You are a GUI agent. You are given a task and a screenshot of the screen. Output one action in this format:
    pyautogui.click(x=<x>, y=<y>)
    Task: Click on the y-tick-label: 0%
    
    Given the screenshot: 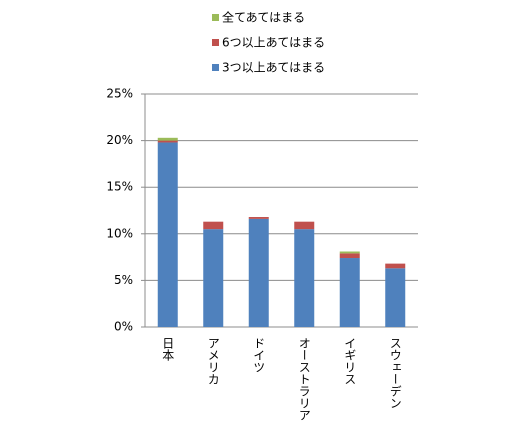 What is the action you would take?
    pyautogui.click(x=123, y=327)
    